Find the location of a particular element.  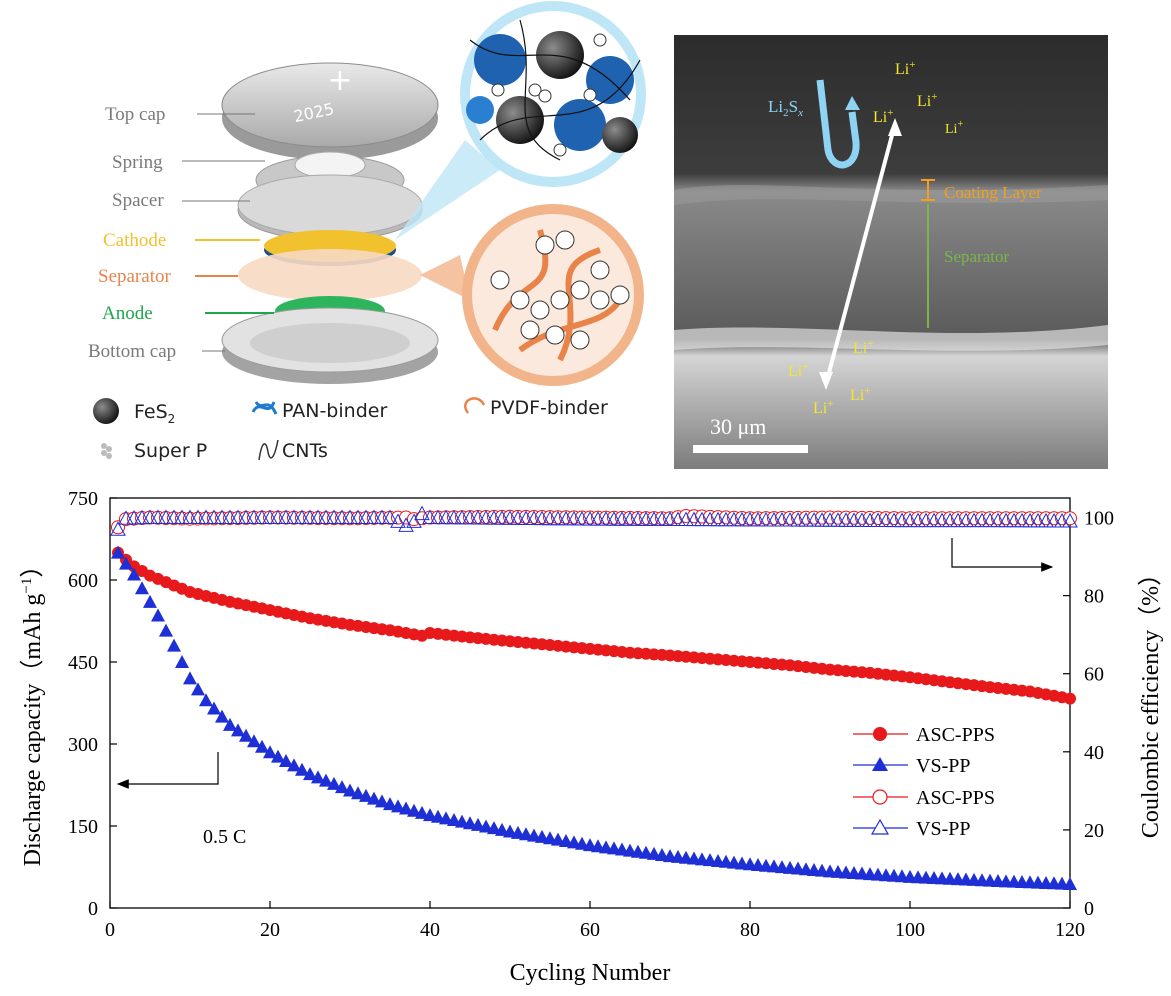

y-axis-title: Discharge capacity（mAh g−1） is located at coordinates (32, 710).